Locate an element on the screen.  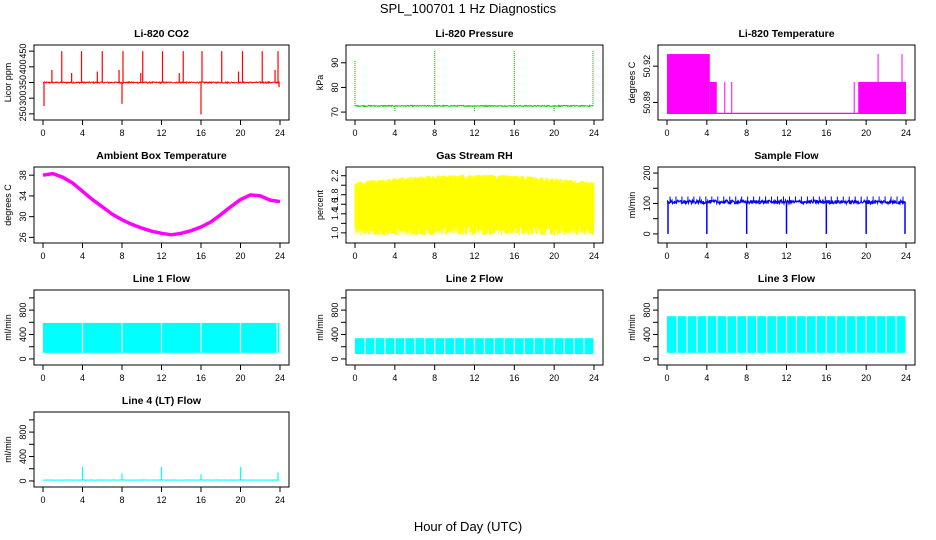
y-tick-label: 250 is located at coordinates (23, 113).